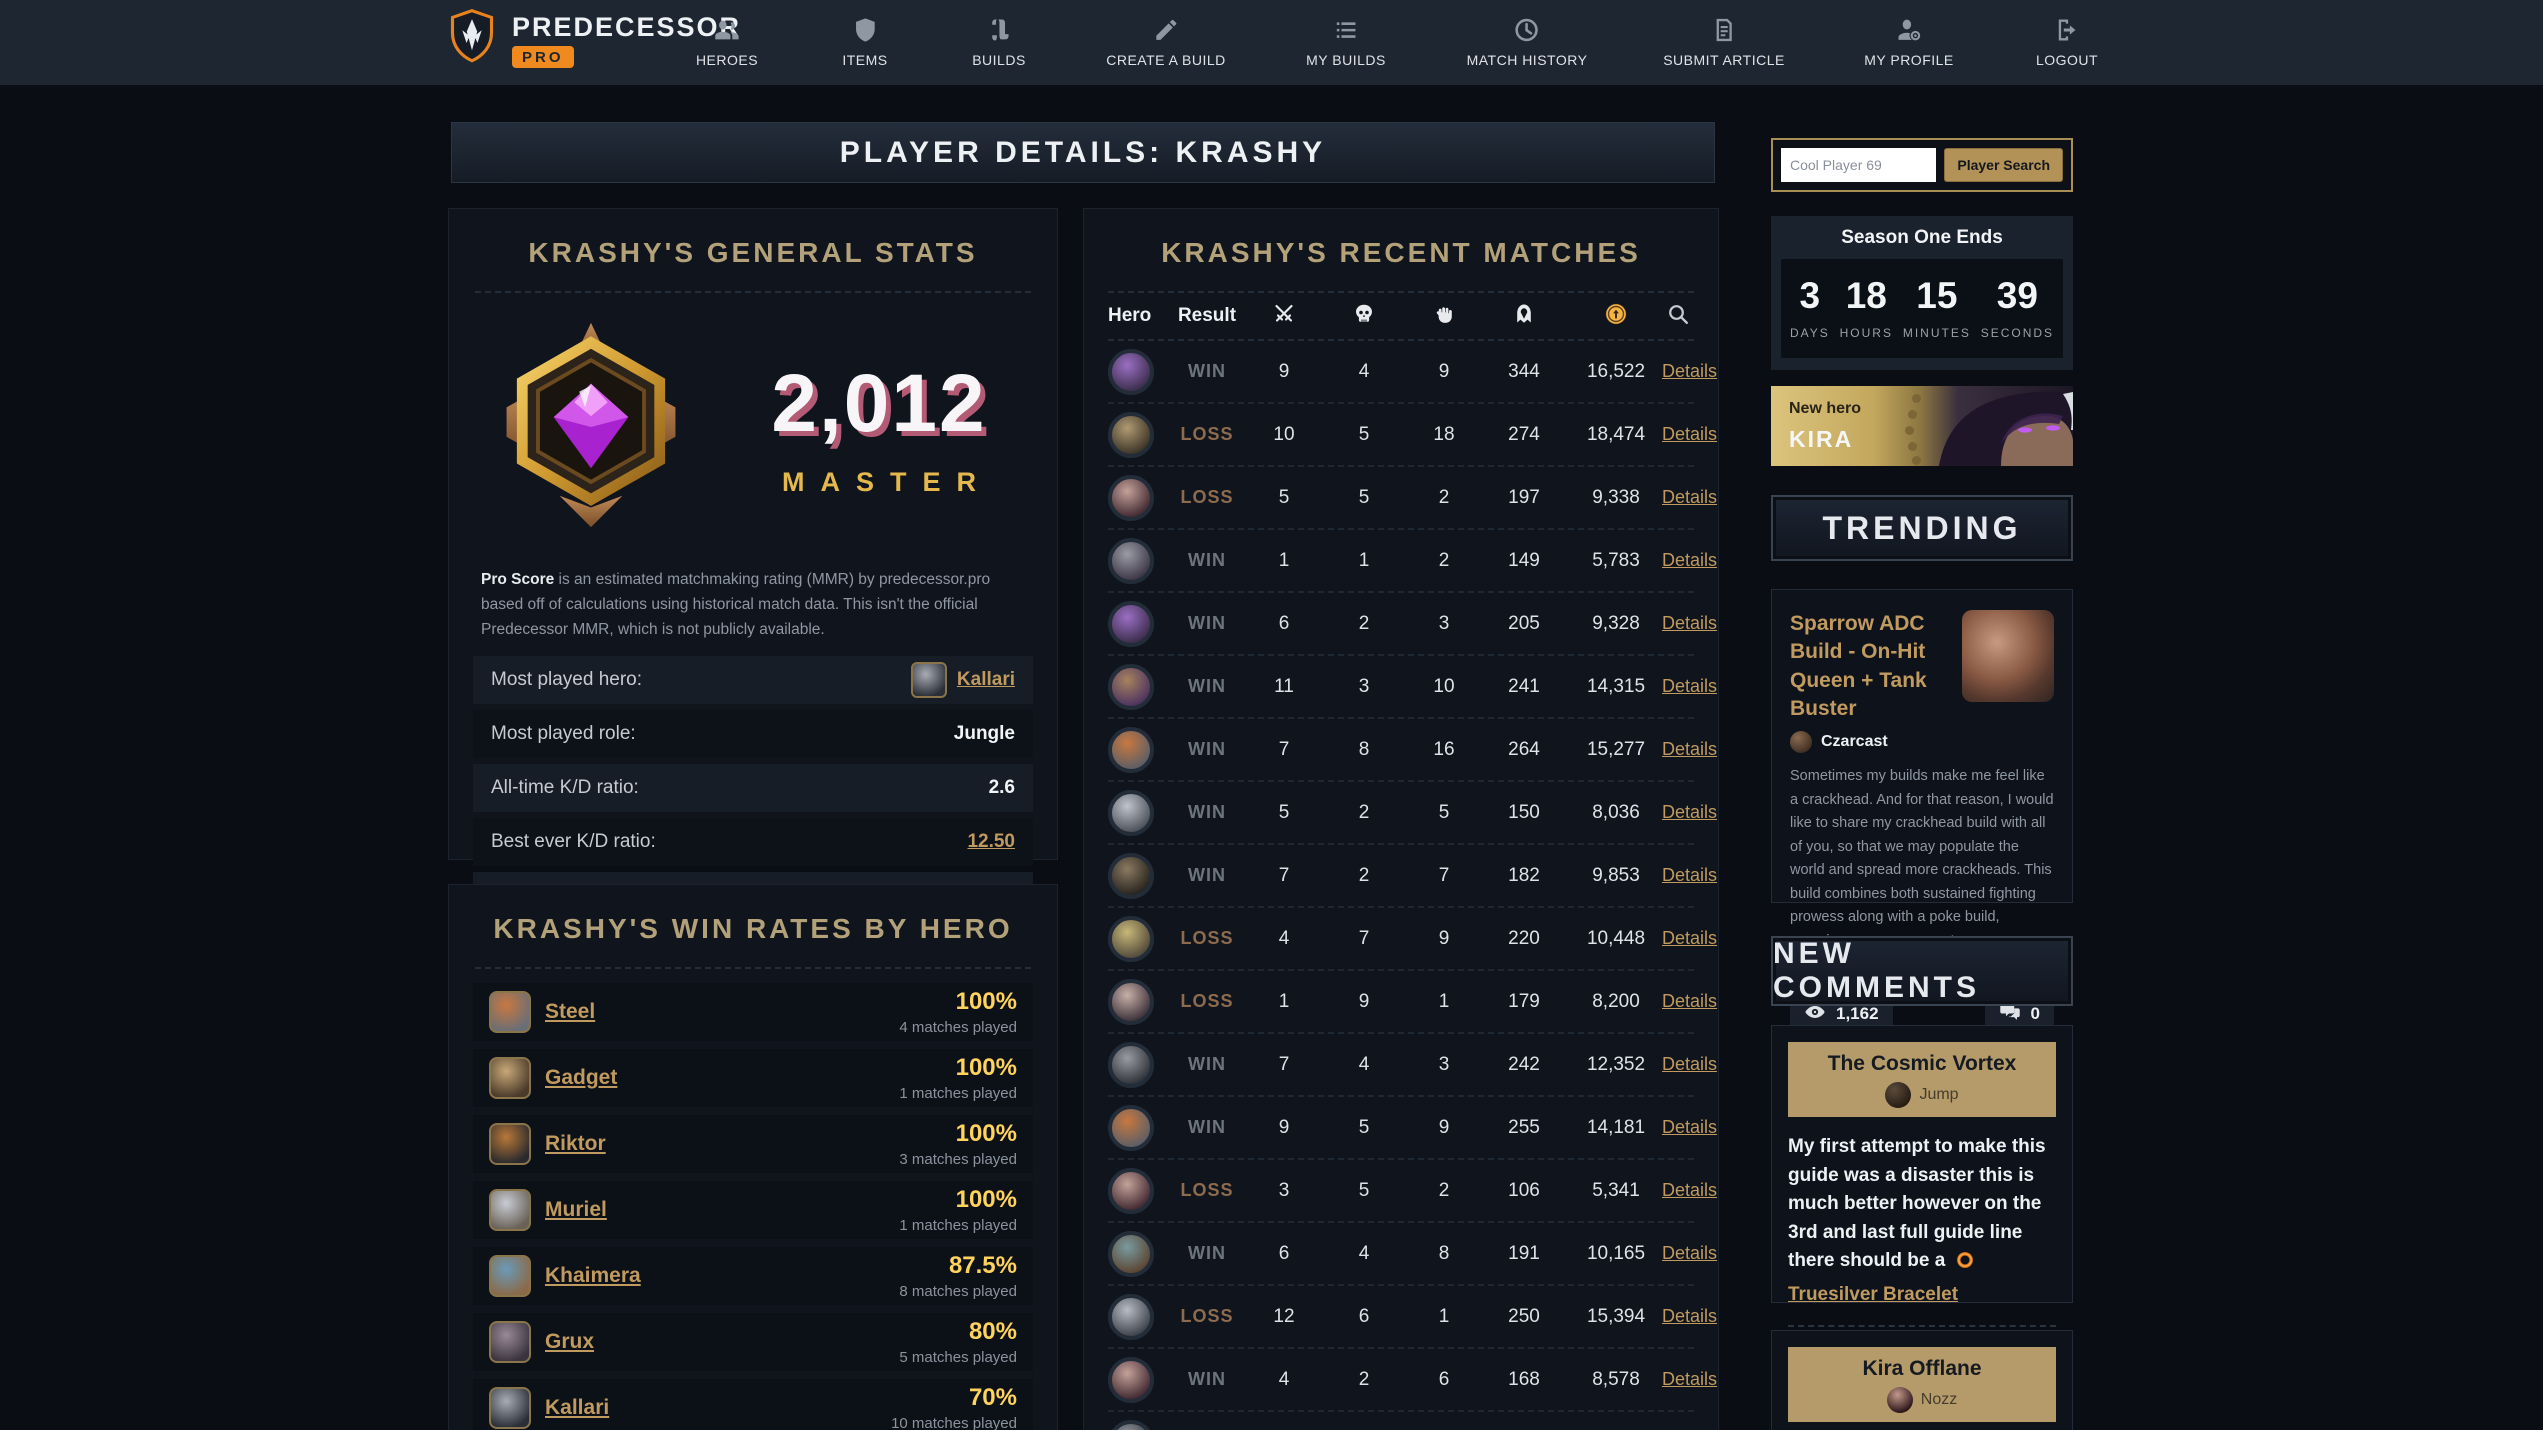  Describe the element at coordinates (753, 1012) in the screenshot. I see `win-rate-row: Steel 100% 4 matches played` at that location.